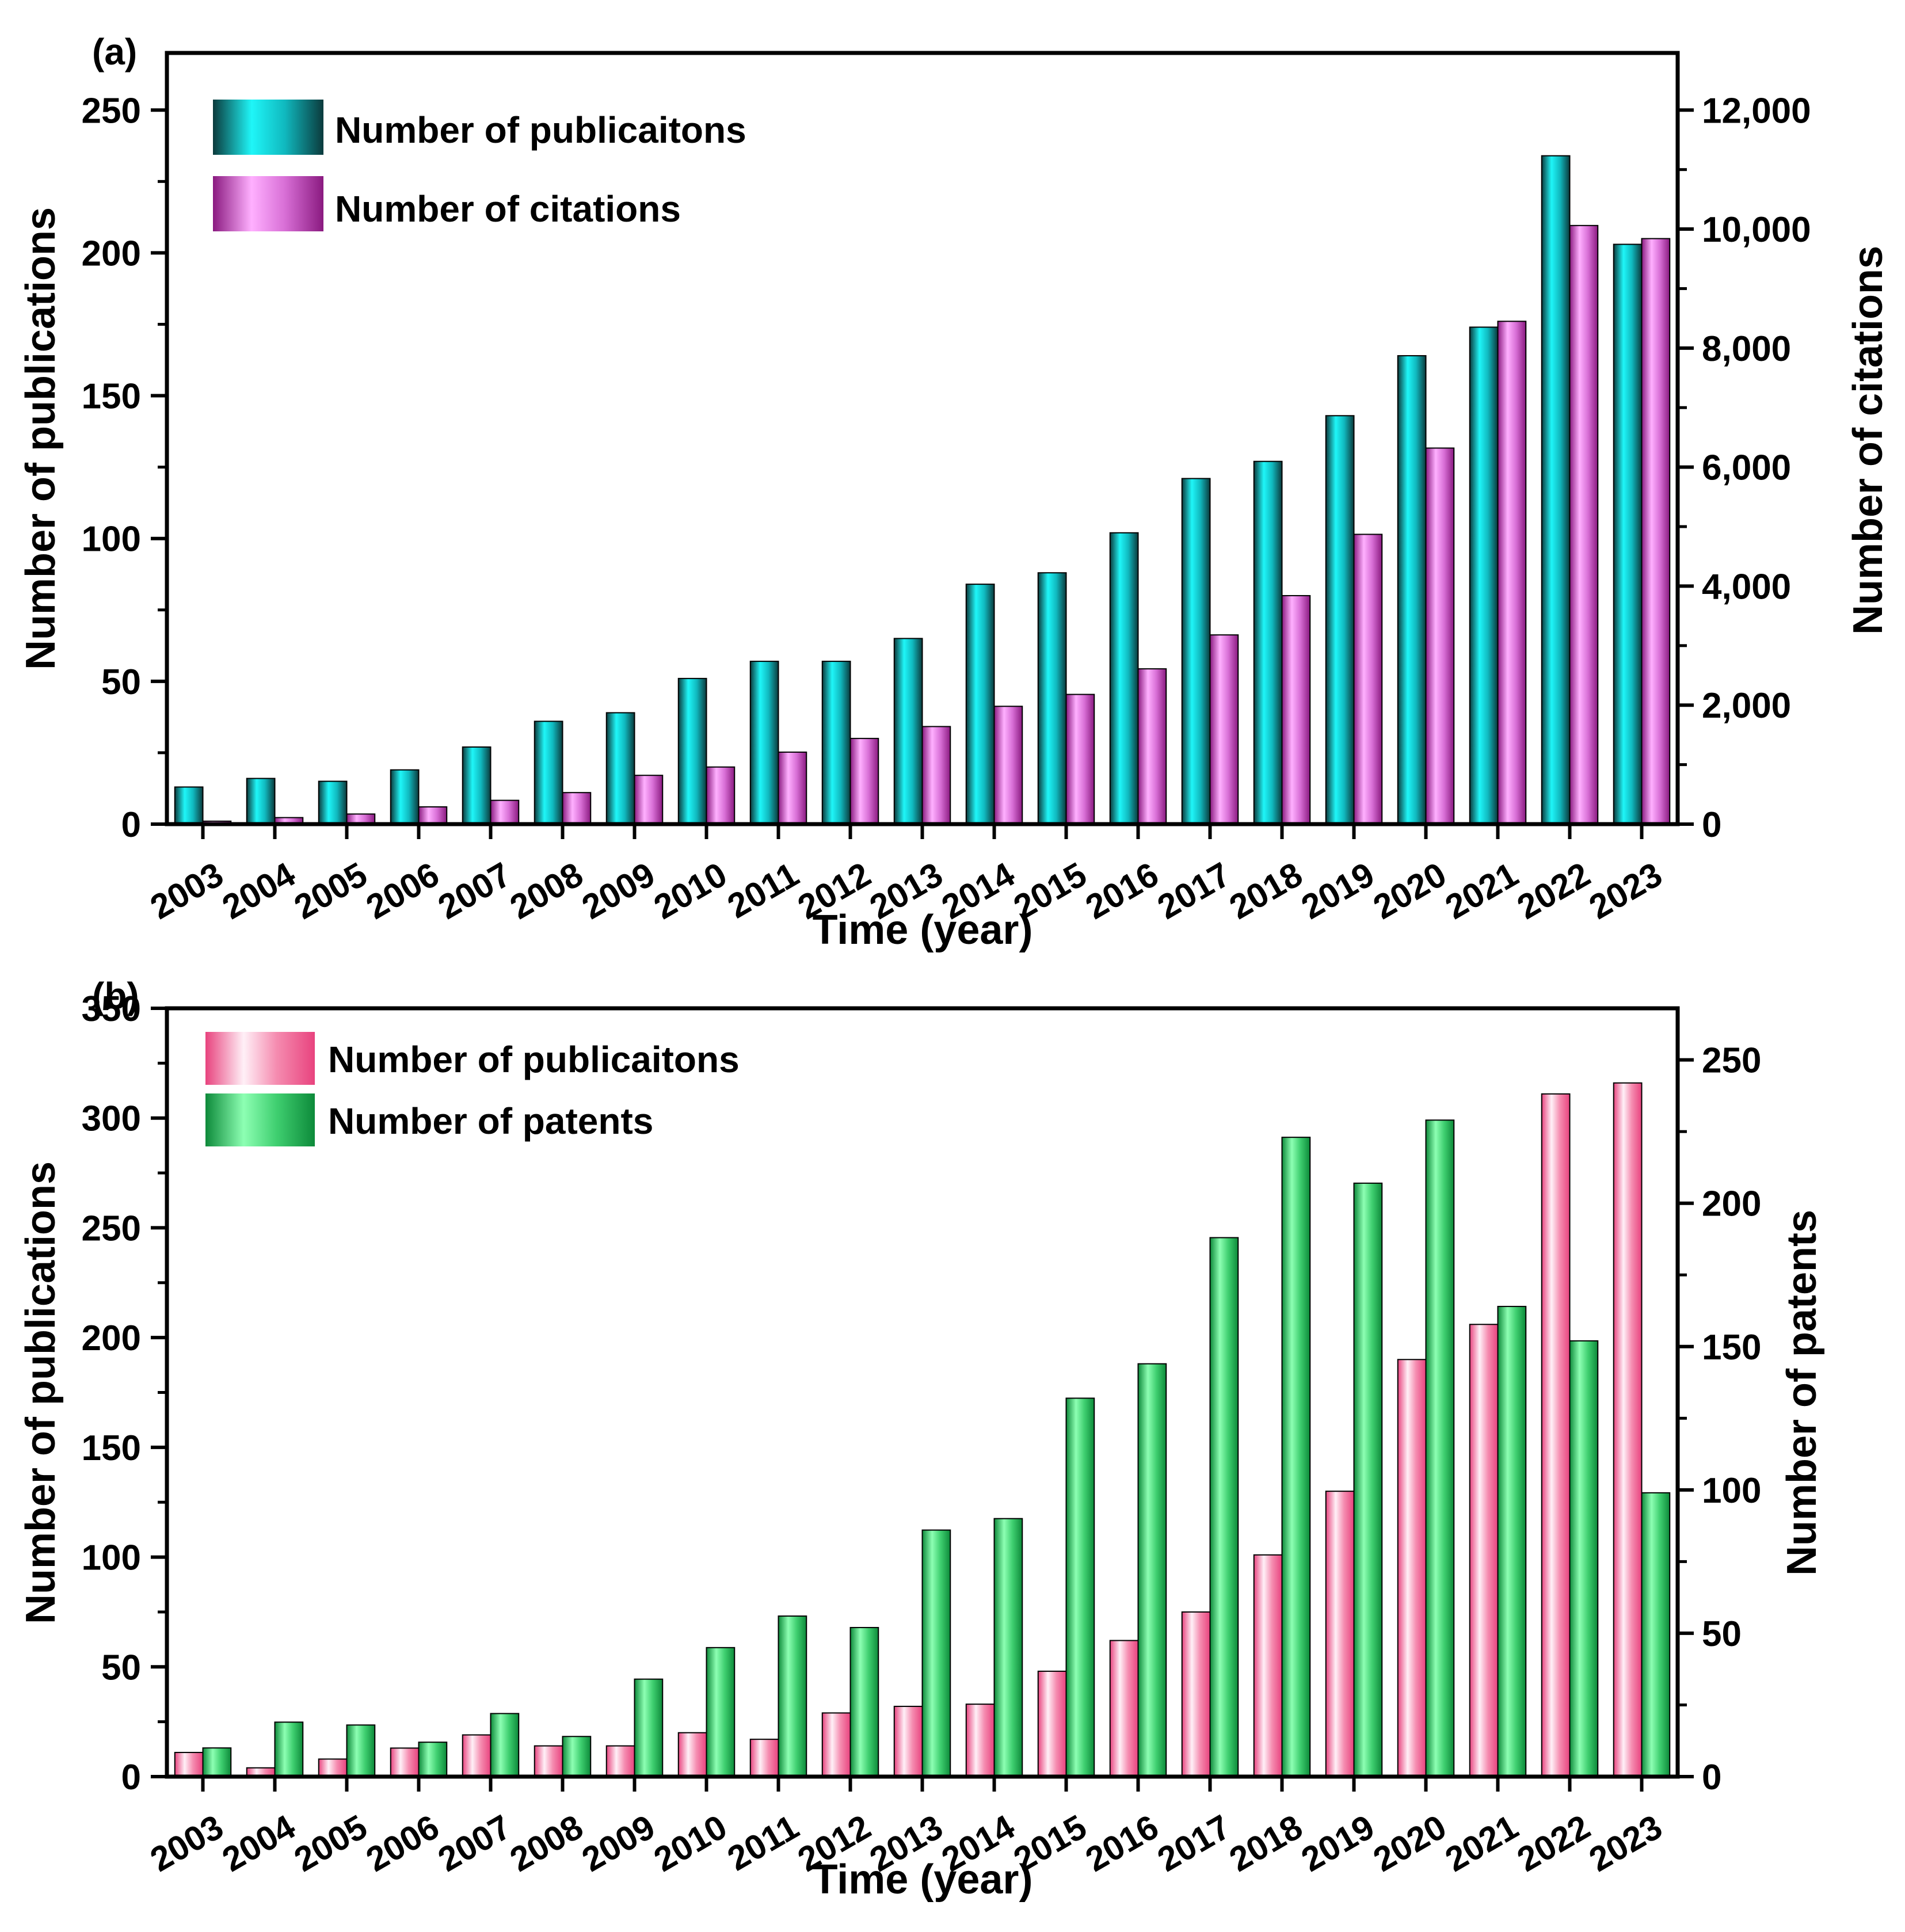  Describe the element at coordinates (1194, 891) in the screenshot. I see `x-tick-label: 2017` at that location.